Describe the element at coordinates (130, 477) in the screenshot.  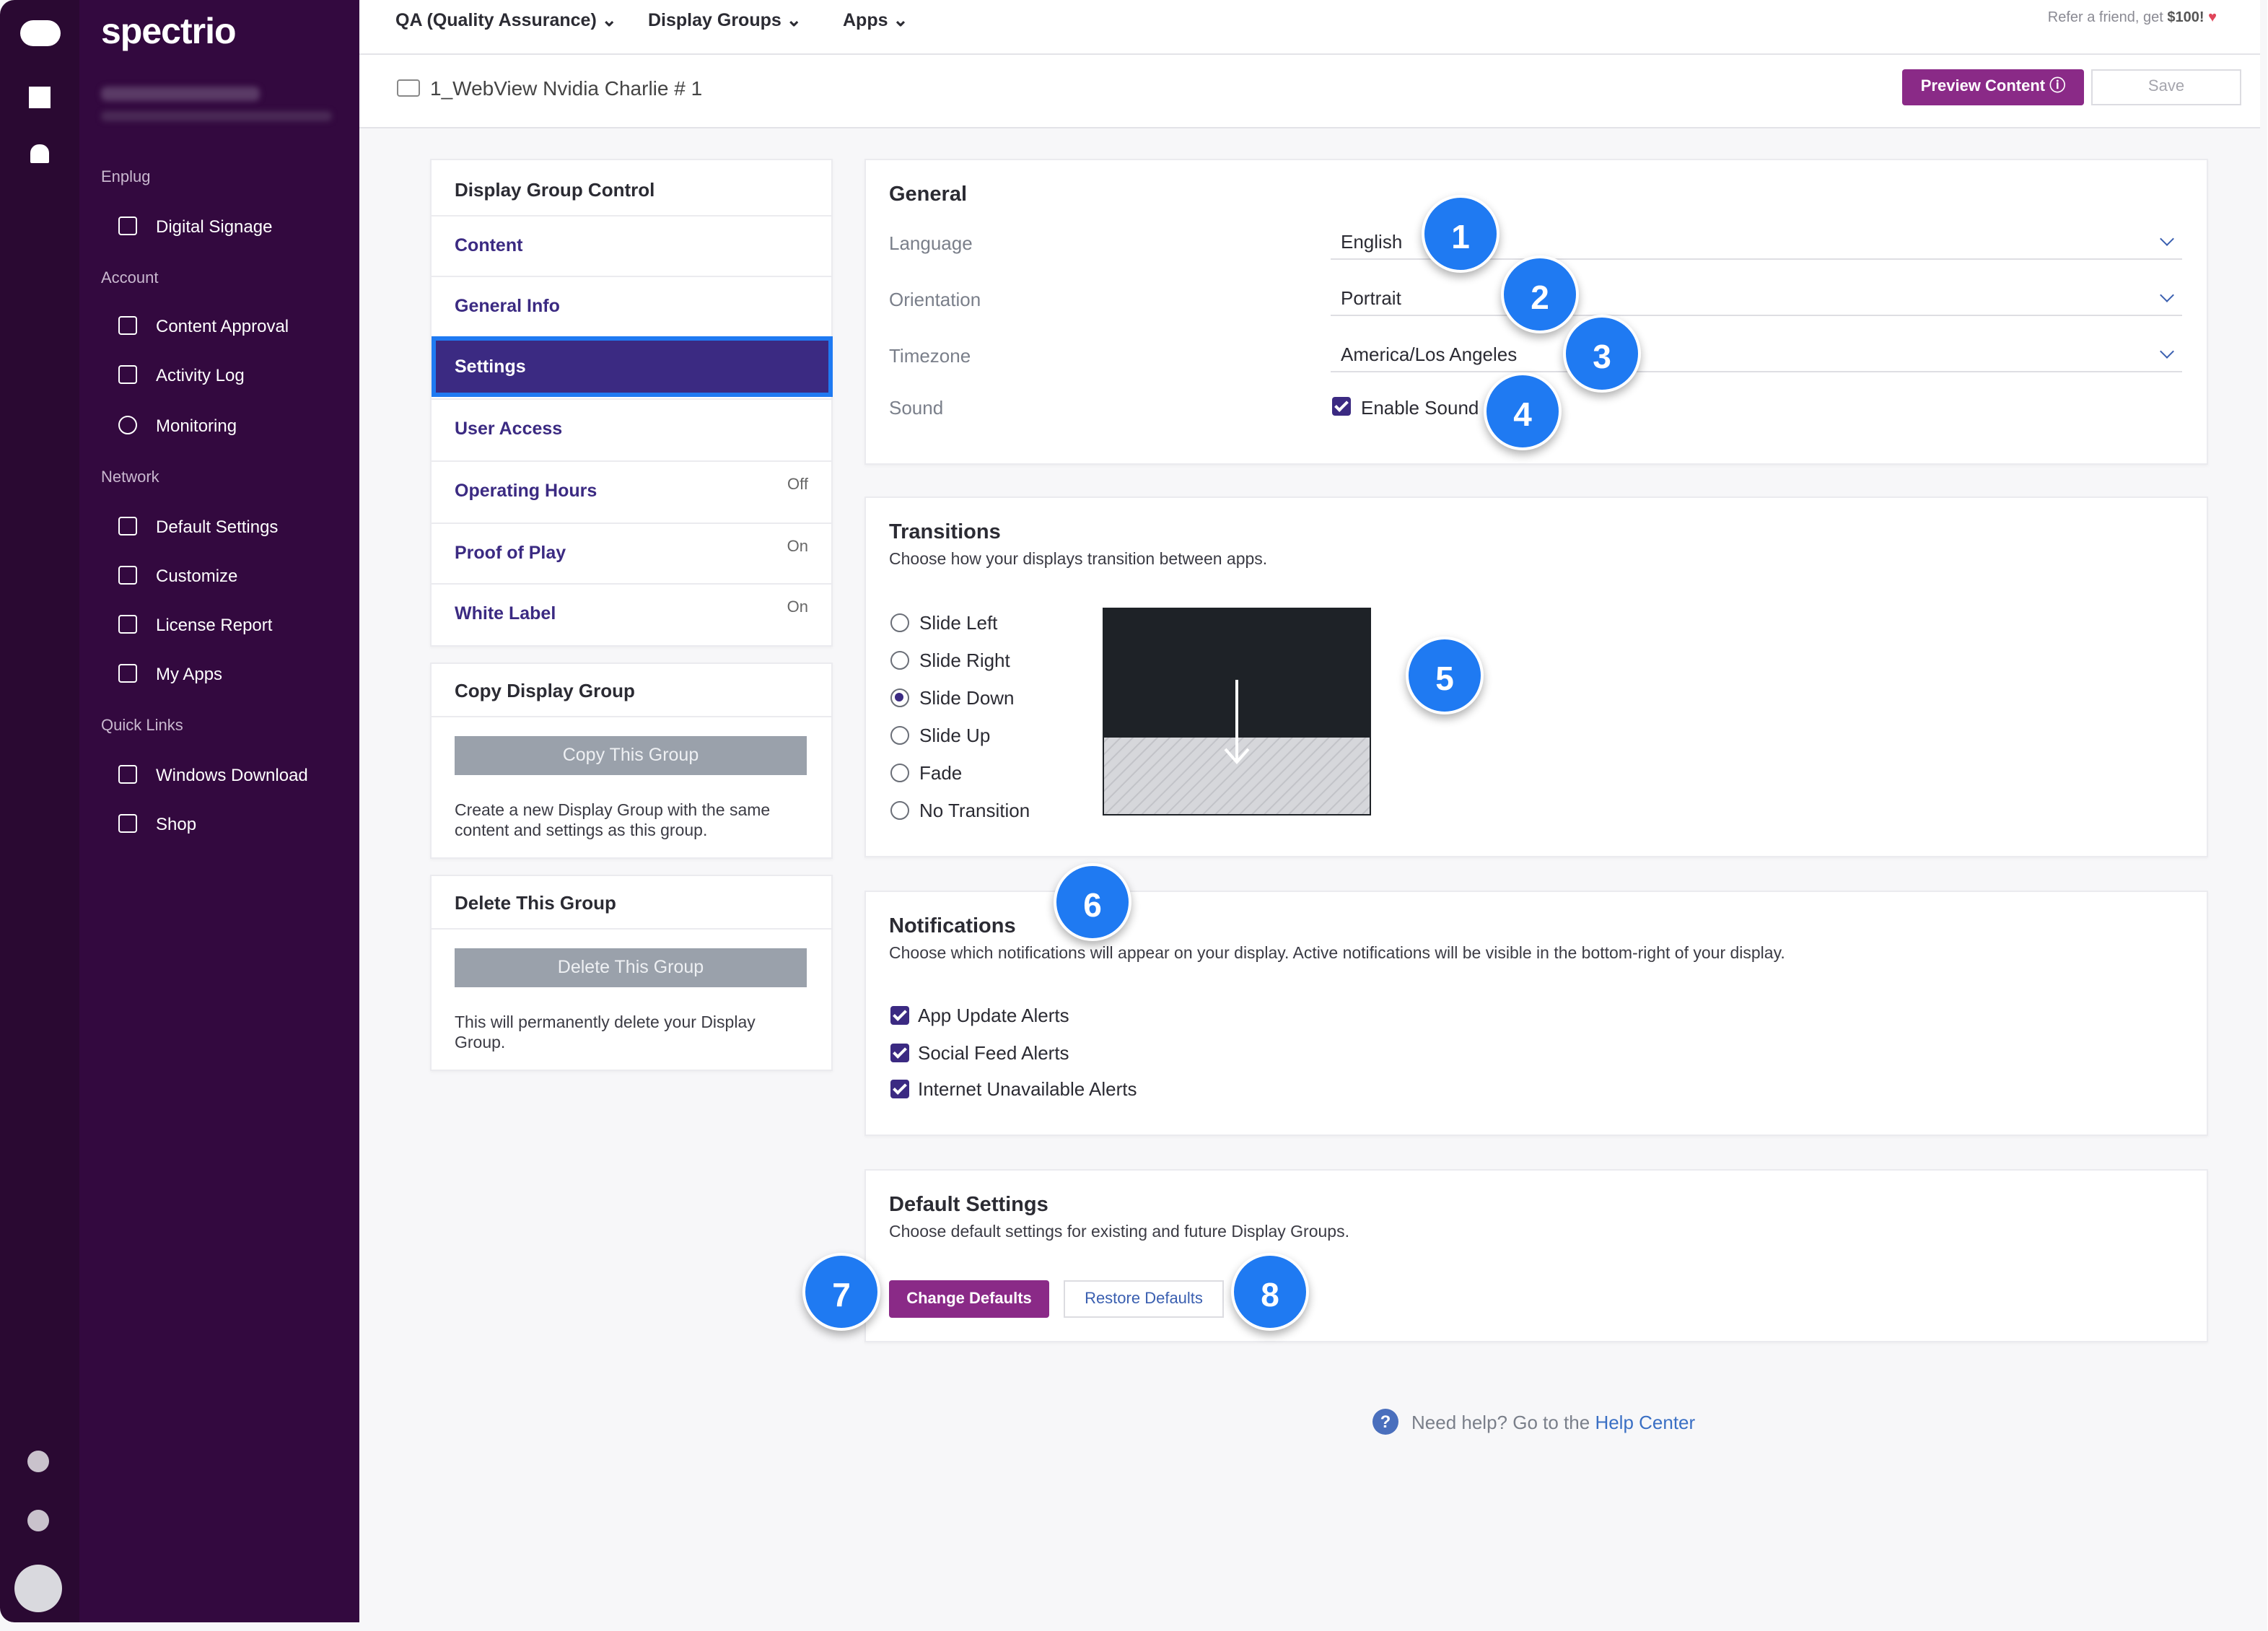
I see `section-title: Network` at that location.